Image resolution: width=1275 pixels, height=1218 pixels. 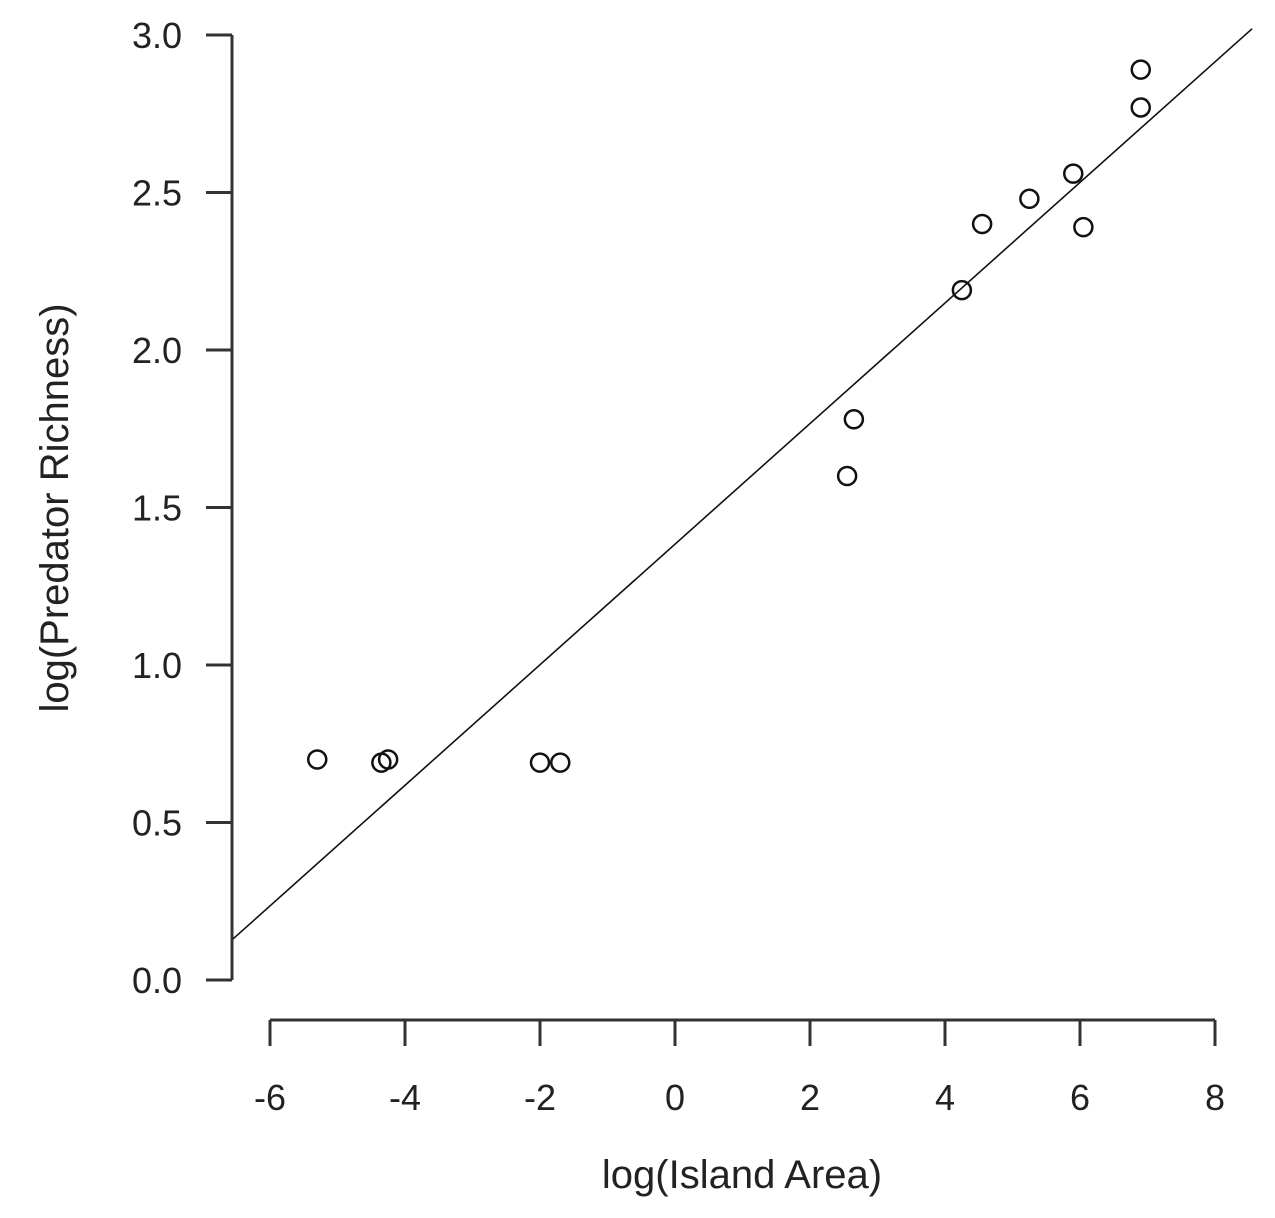 What do you see at coordinates (157, 193) in the screenshot?
I see `y-tick-label: 2.5` at bounding box center [157, 193].